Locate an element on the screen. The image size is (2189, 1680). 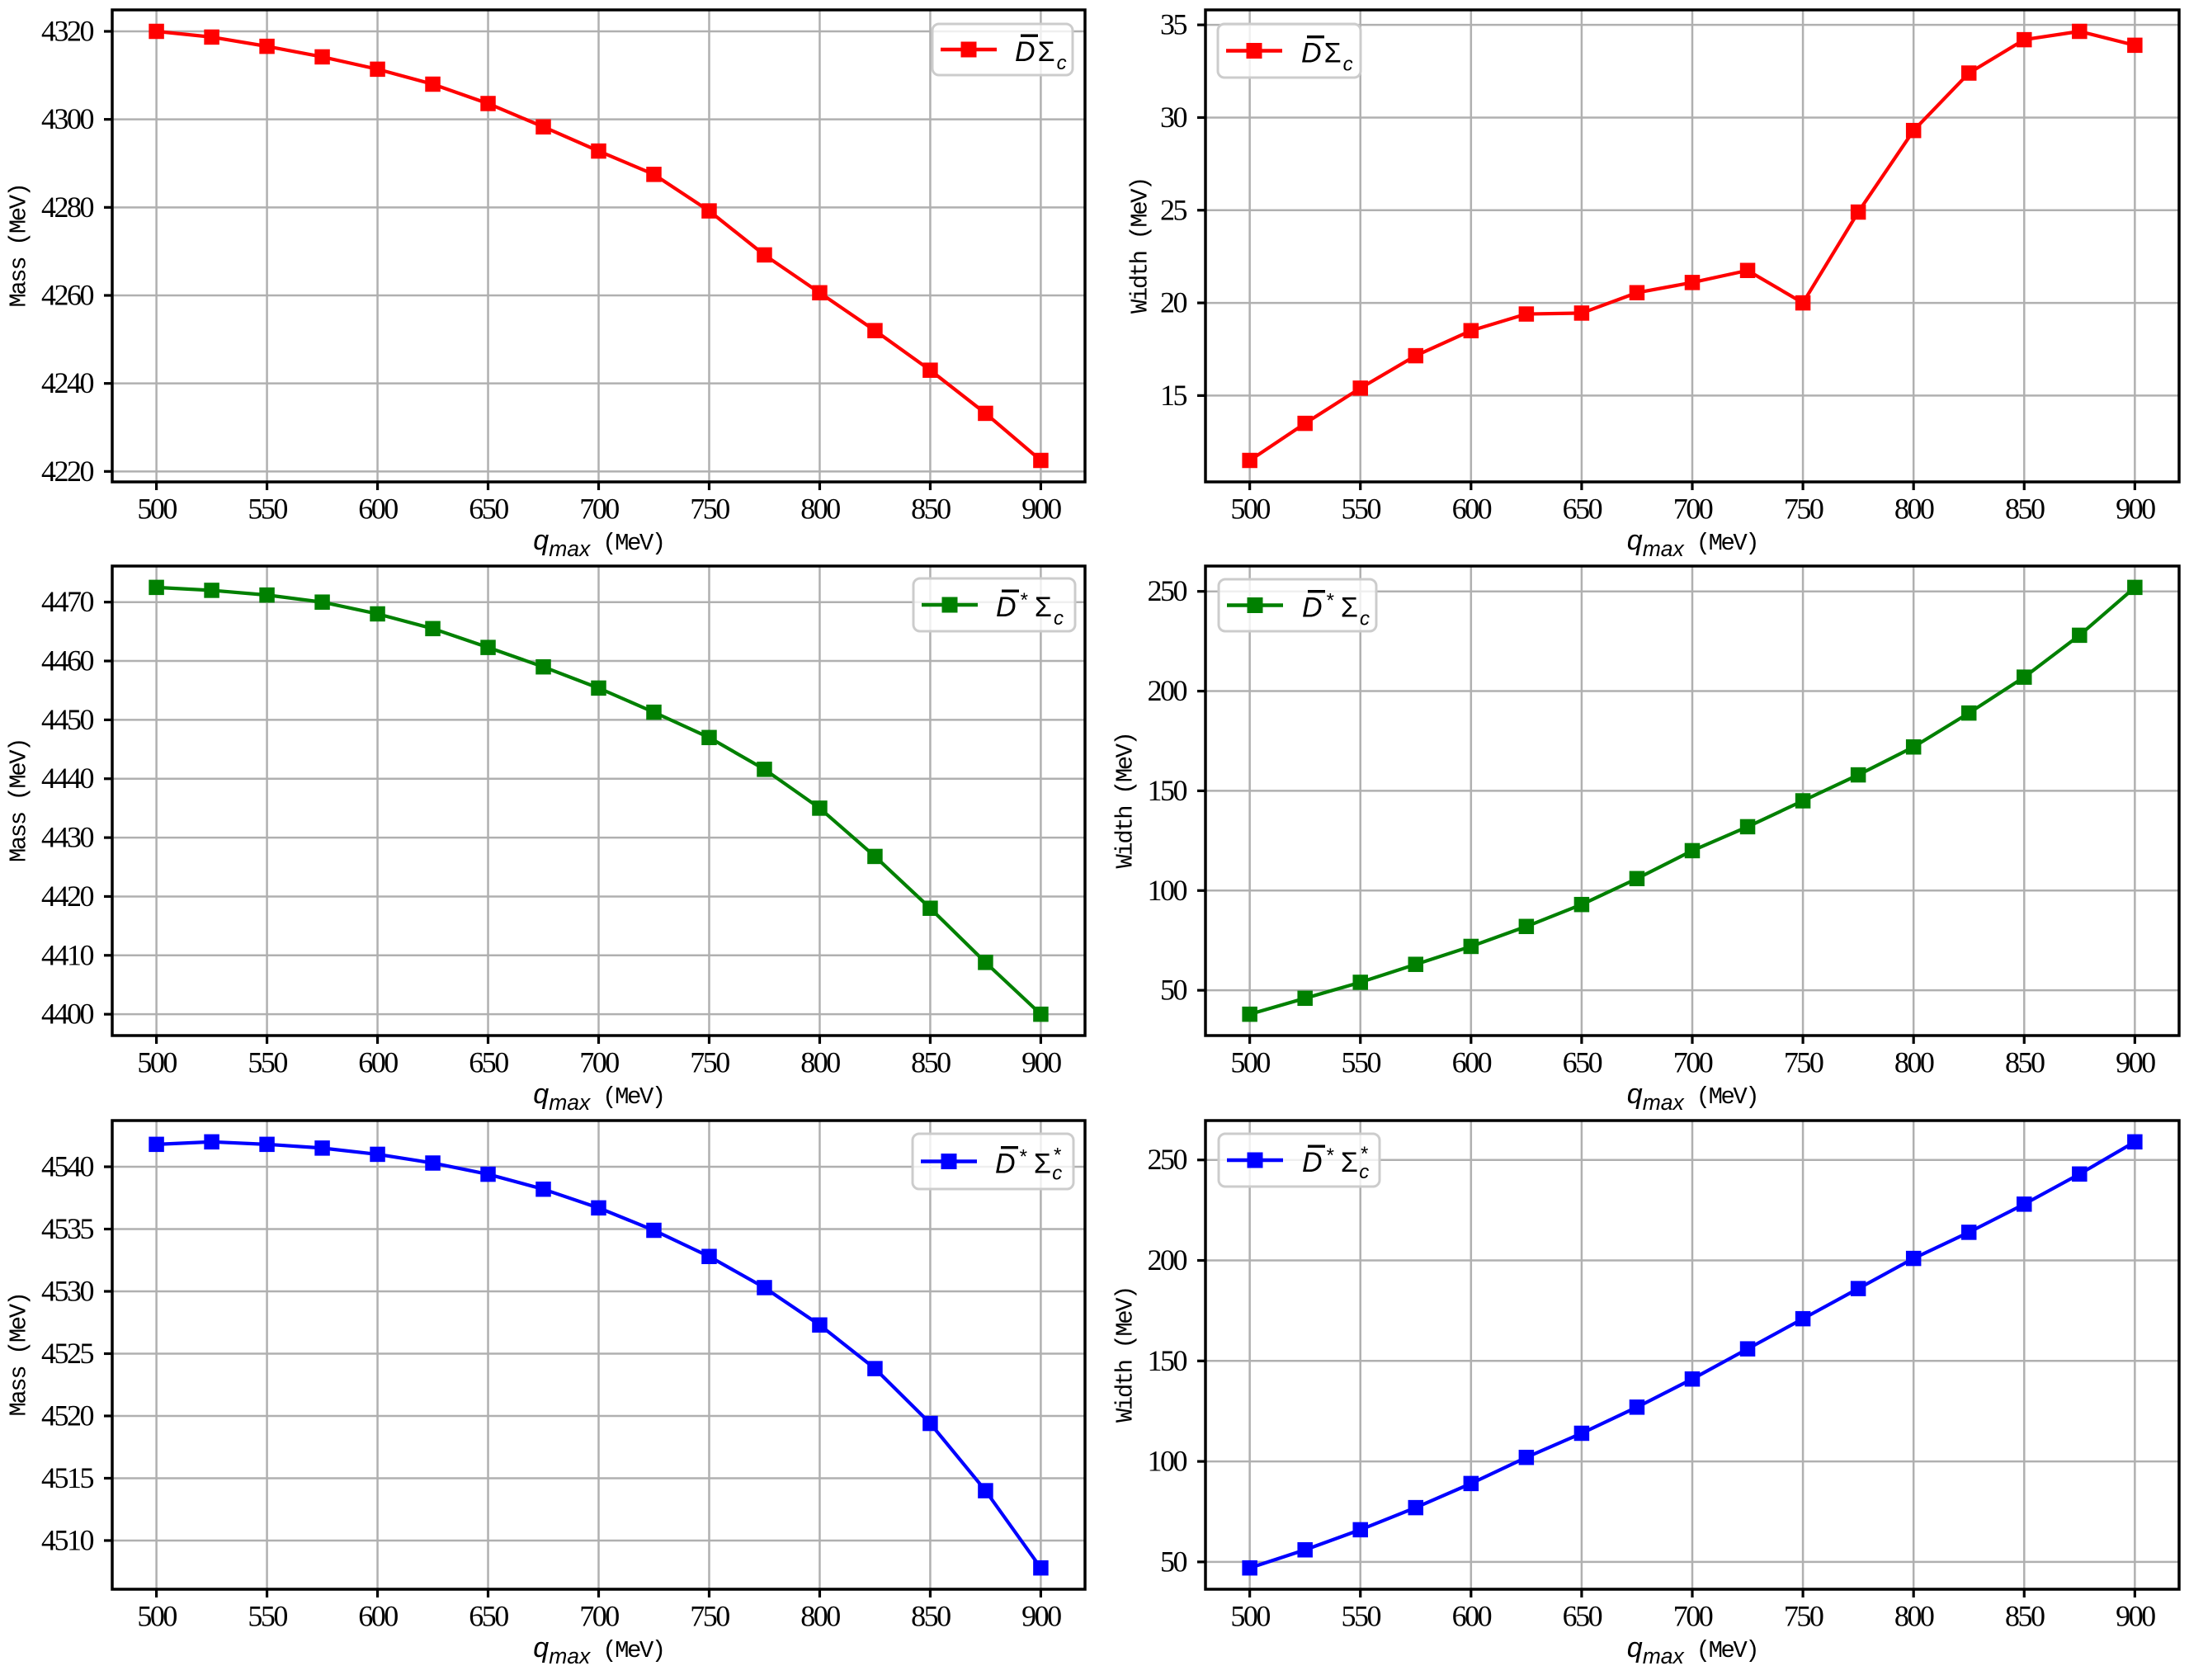
svg-text: 4530 is located at coordinates (67, 1291).